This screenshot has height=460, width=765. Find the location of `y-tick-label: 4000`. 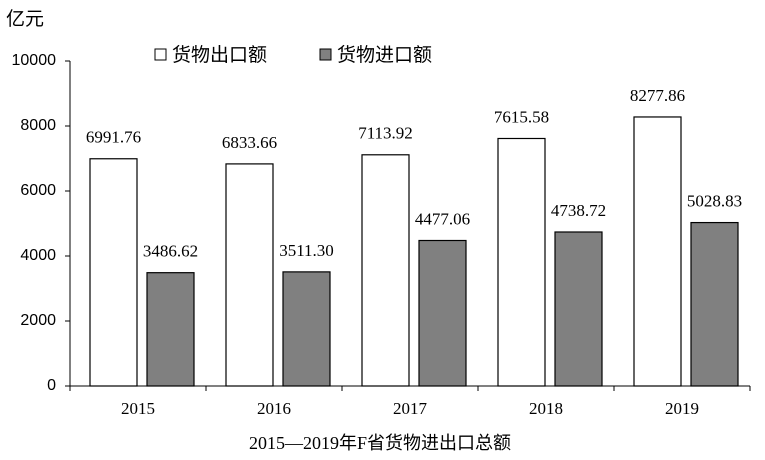

y-tick-label: 4000 is located at coordinates (38, 255).